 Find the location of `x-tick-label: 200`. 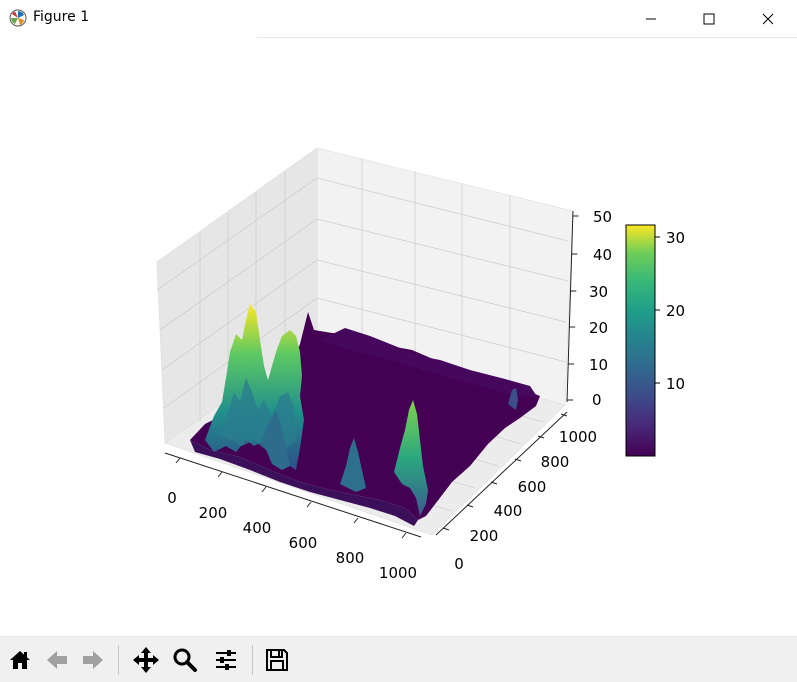

x-tick-label: 200 is located at coordinates (213, 513).